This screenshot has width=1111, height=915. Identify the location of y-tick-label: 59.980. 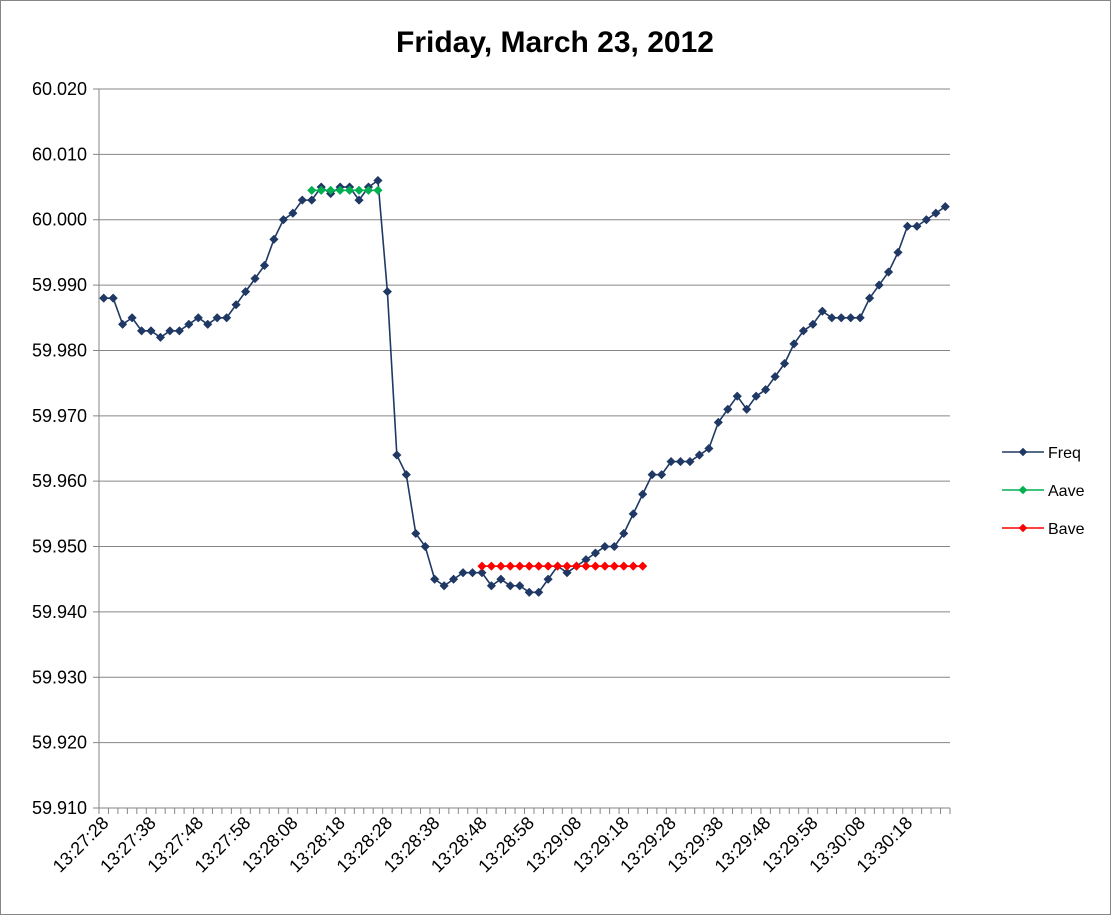
(59, 350).